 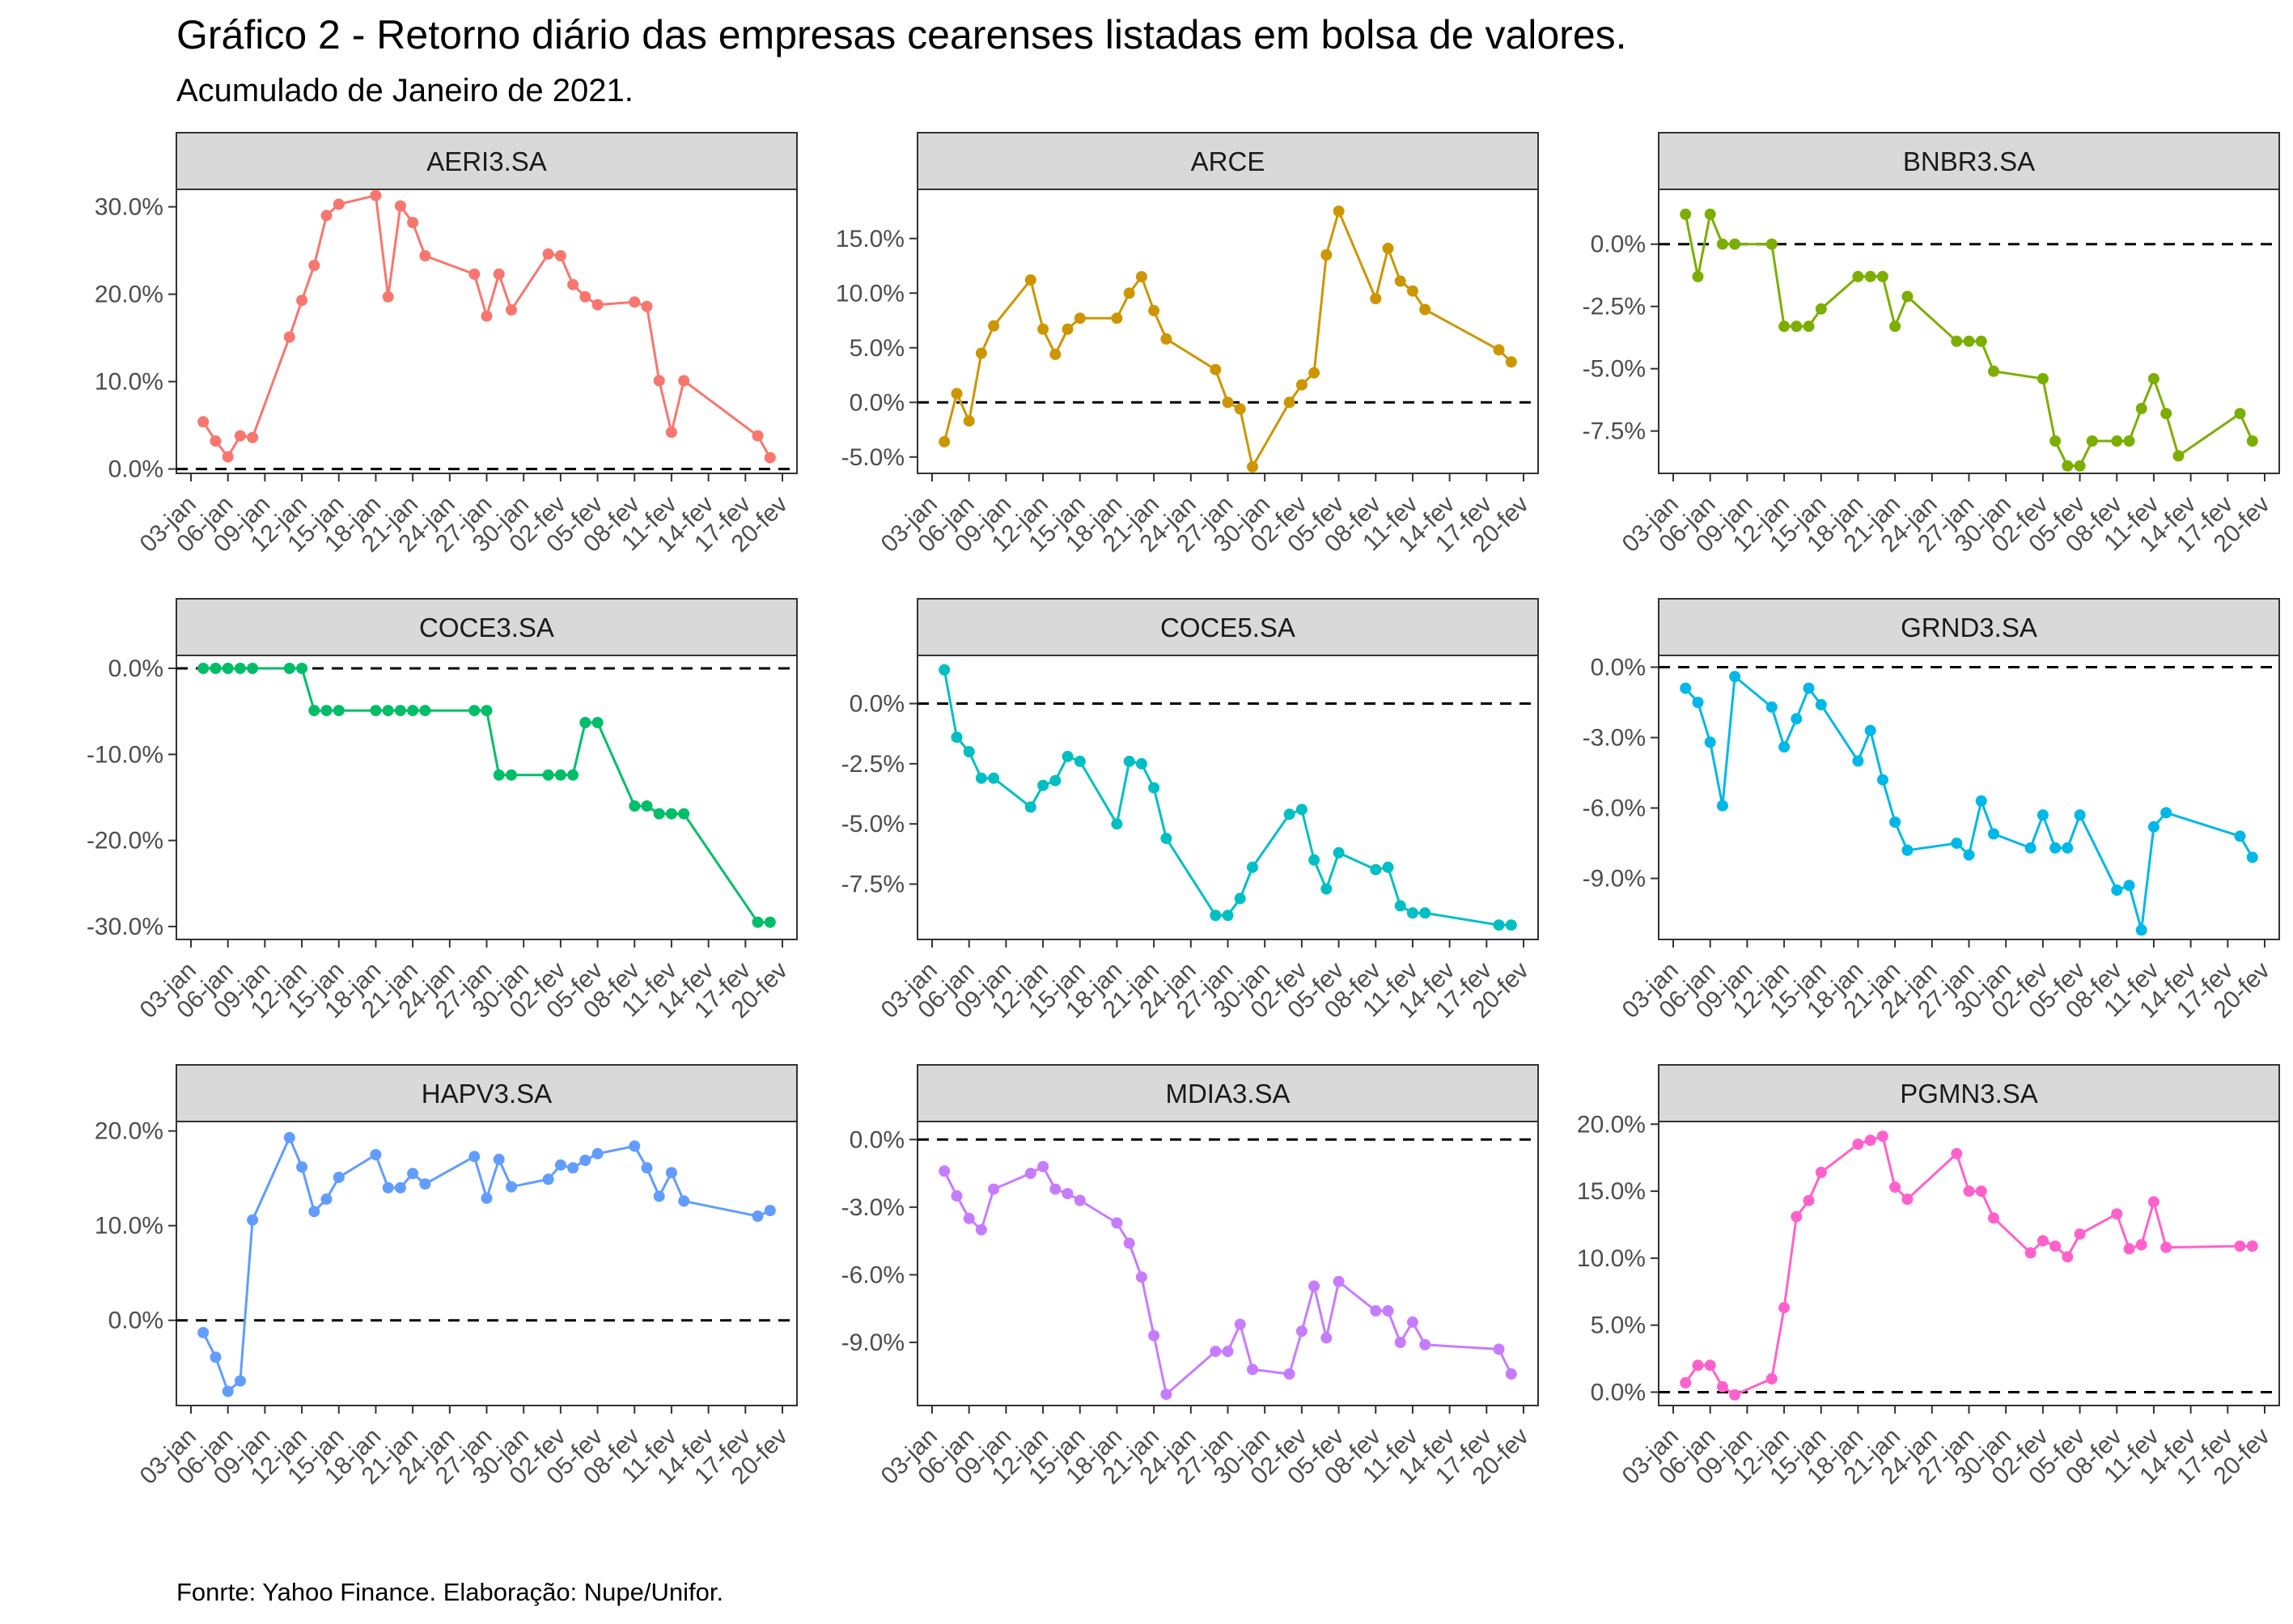 What do you see at coordinates (873, 457) in the screenshot?
I see `y-tick-label: -5.0%` at bounding box center [873, 457].